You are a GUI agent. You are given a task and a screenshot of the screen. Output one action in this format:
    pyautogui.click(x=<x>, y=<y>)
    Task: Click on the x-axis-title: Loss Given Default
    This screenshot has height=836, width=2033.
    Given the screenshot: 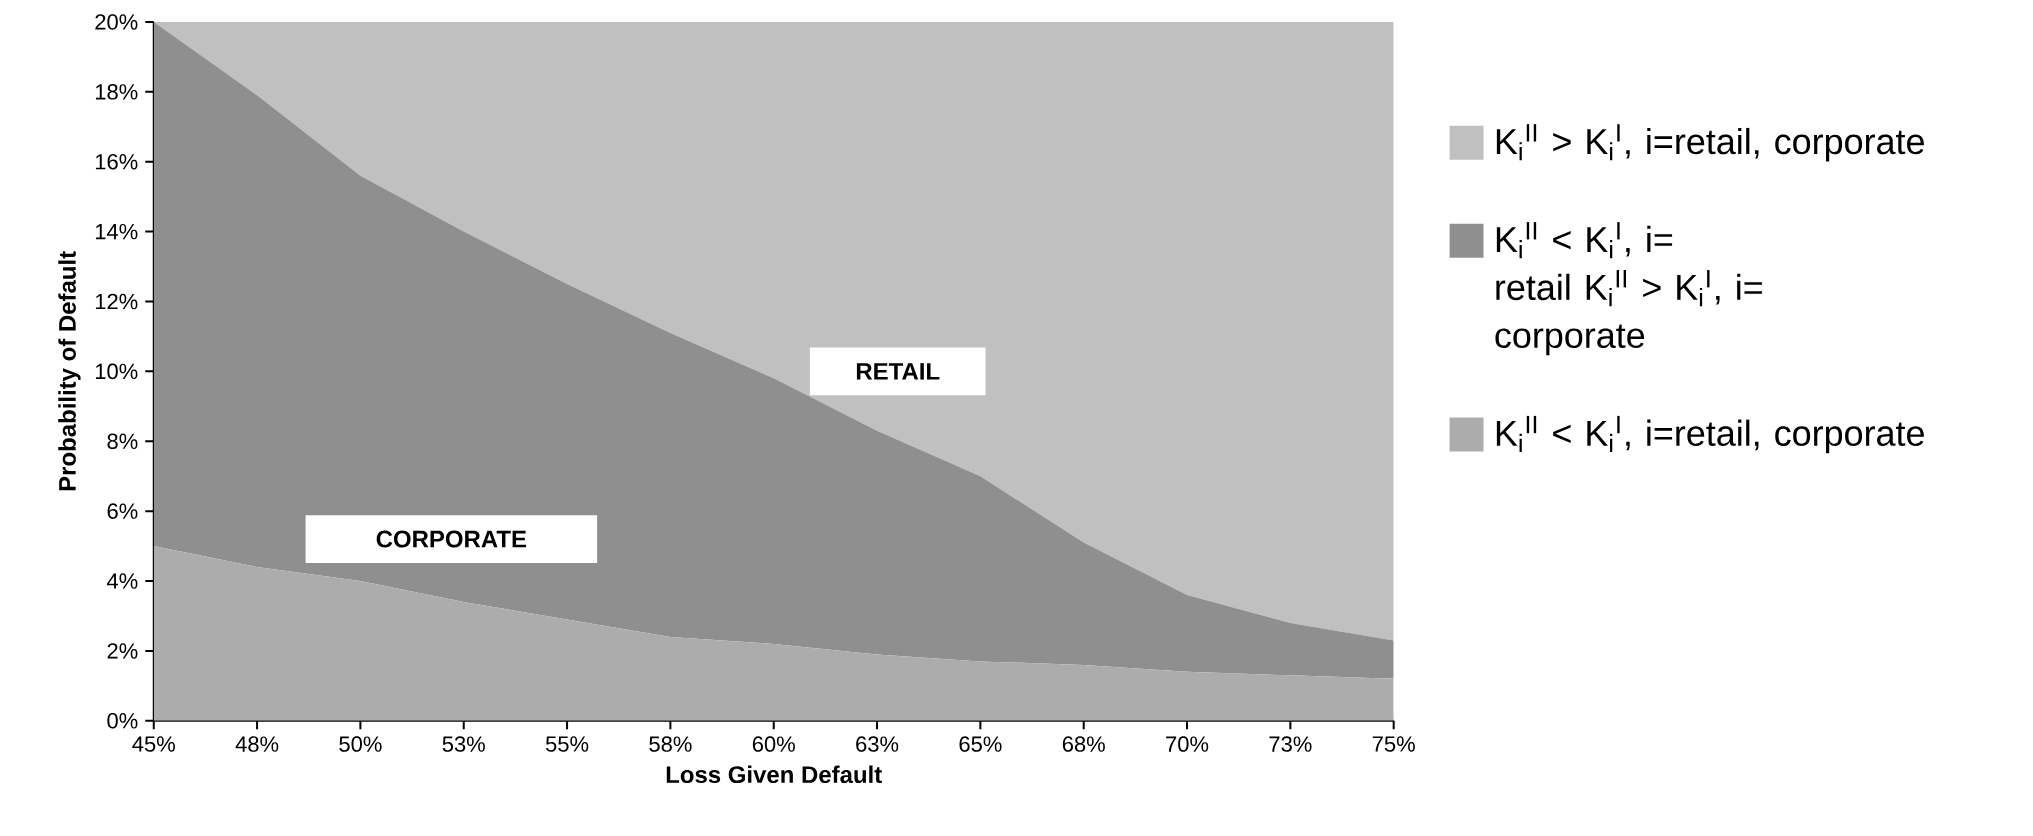 What is the action you would take?
    pyautogui.click(x=774, y=774)
    